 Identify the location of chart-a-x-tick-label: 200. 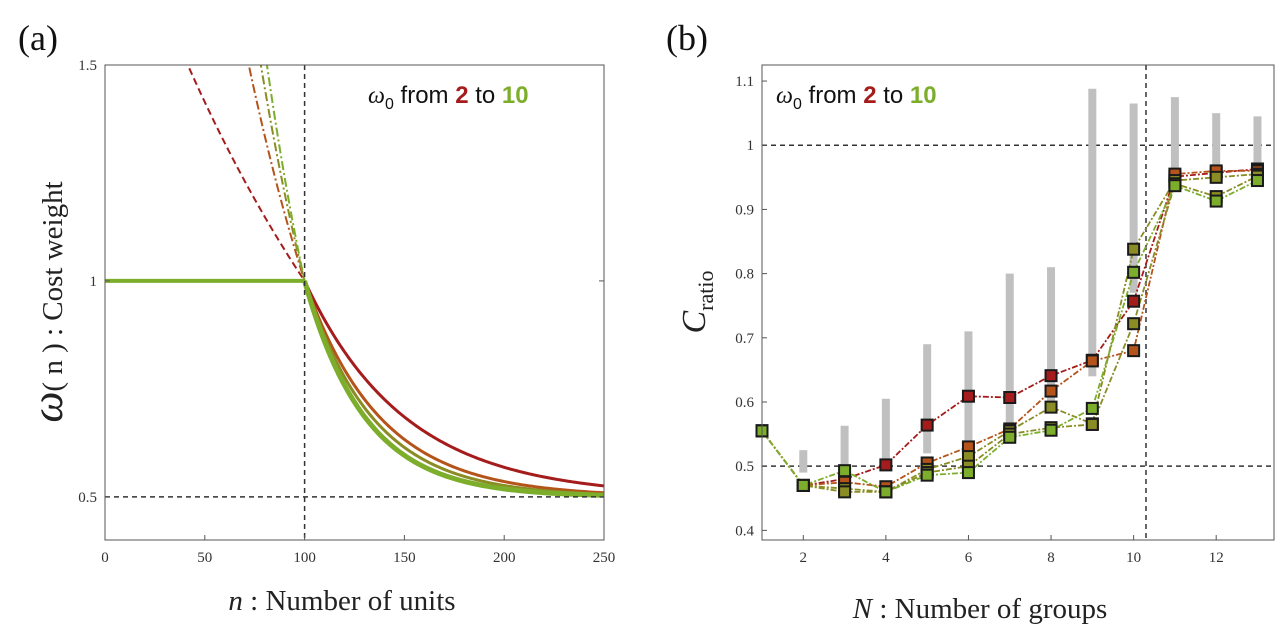
(504, 558).